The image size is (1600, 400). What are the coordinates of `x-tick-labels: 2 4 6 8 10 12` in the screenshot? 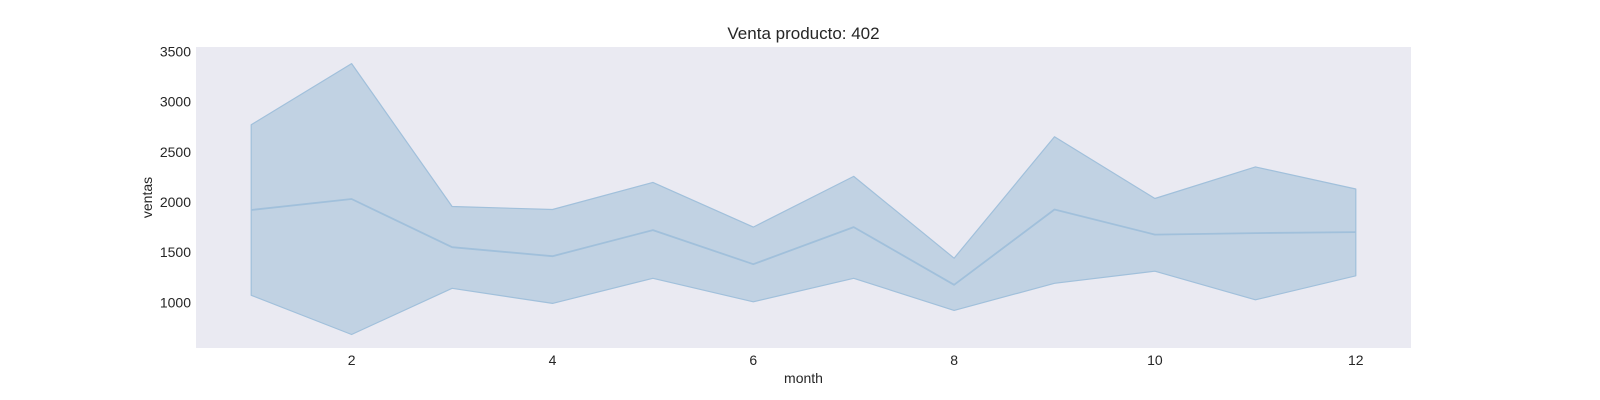 It's located at (856, 360).